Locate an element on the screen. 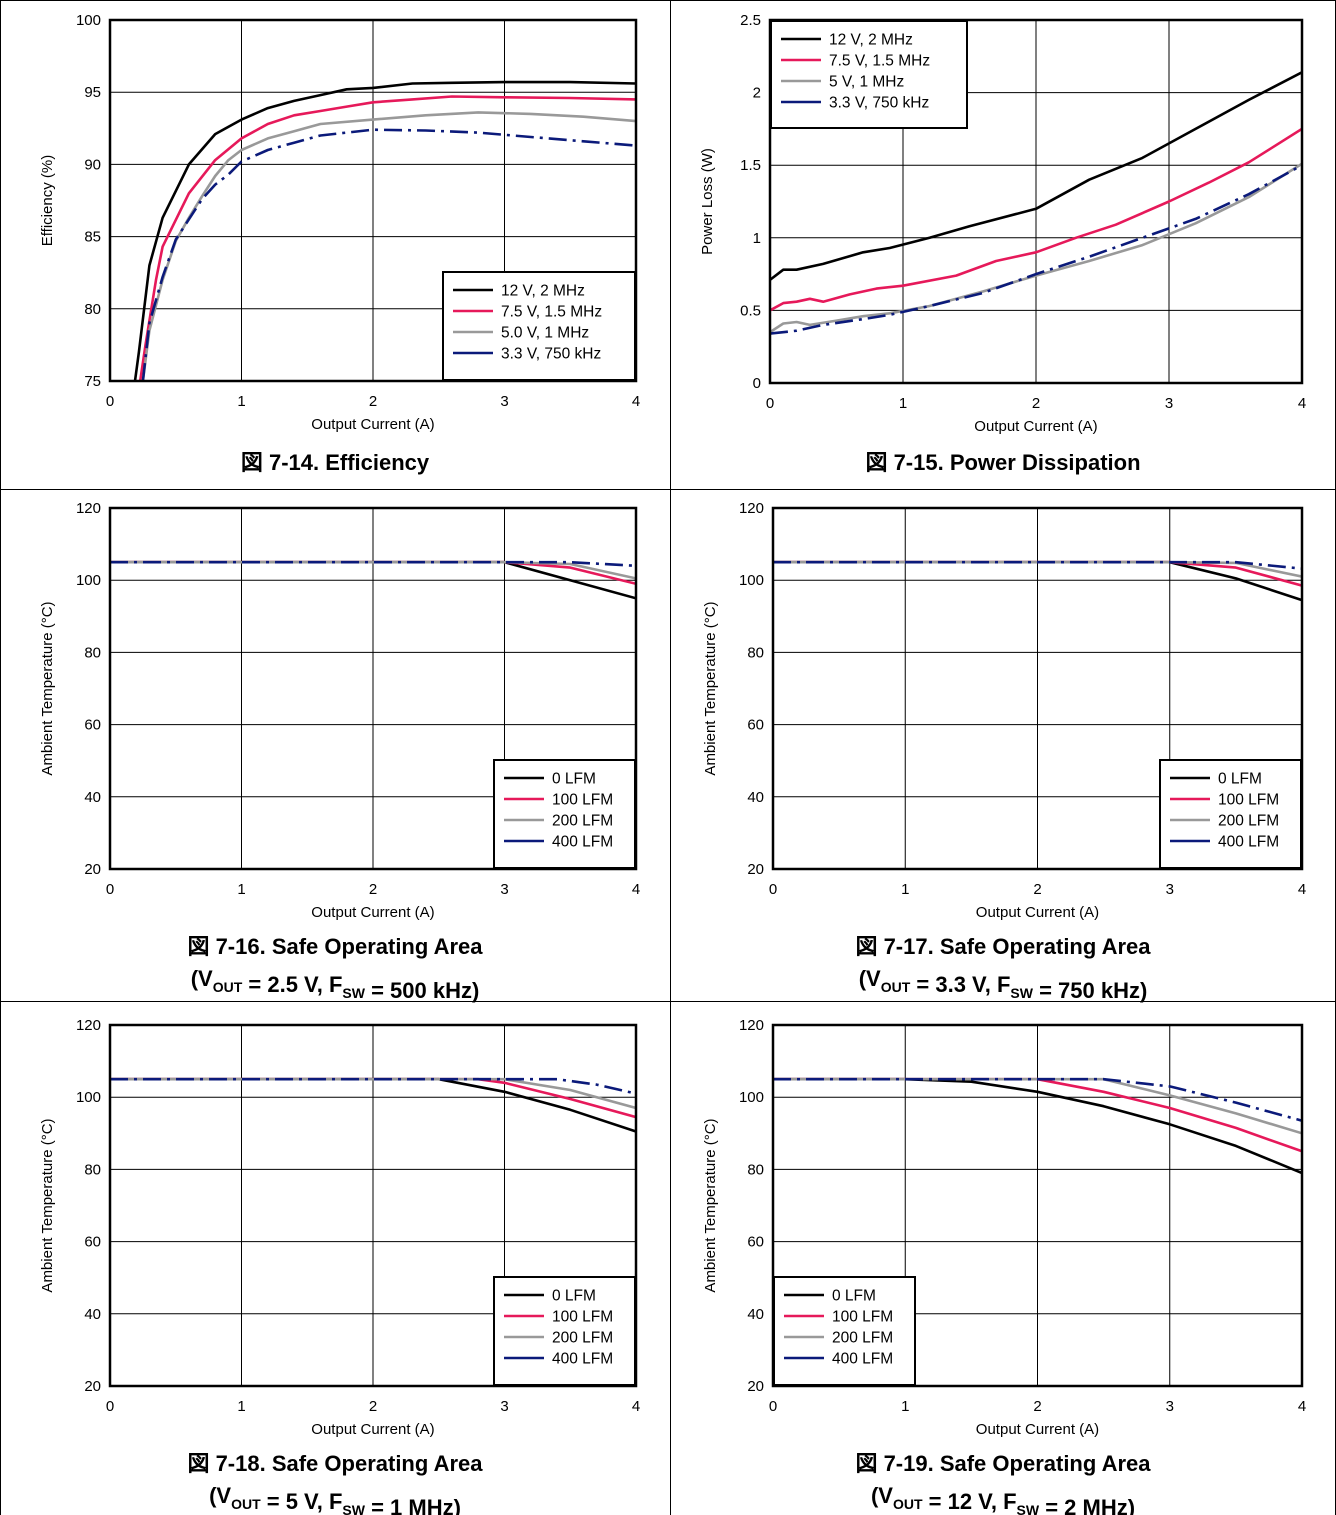 The width and height of the screenshot is (1336, 1515). figure-caption: 図 7-16. Safe Operating Area is located at coordinates (335, 946).